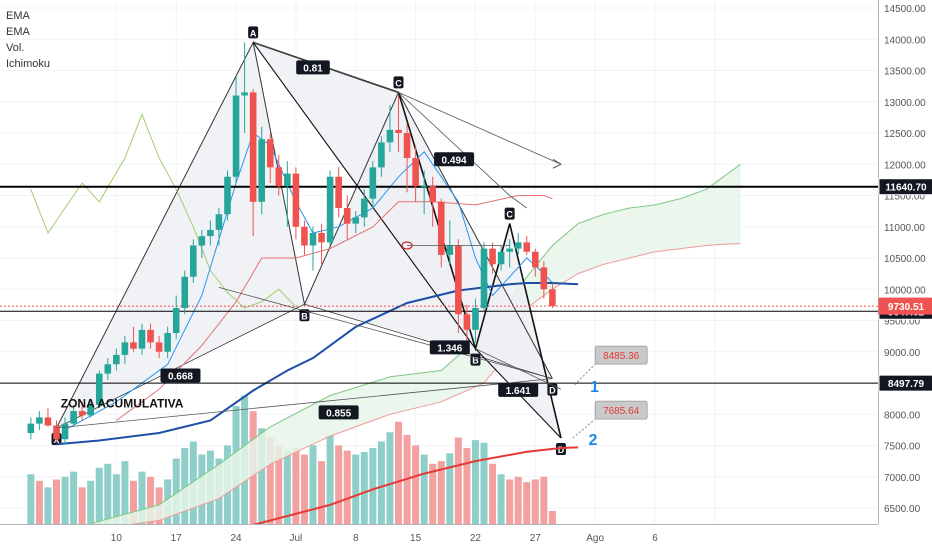 Image resolution: width=932 pixels, height=555 pixels. I want to click on x-tick-label-3: Jul, so click(296, 538).